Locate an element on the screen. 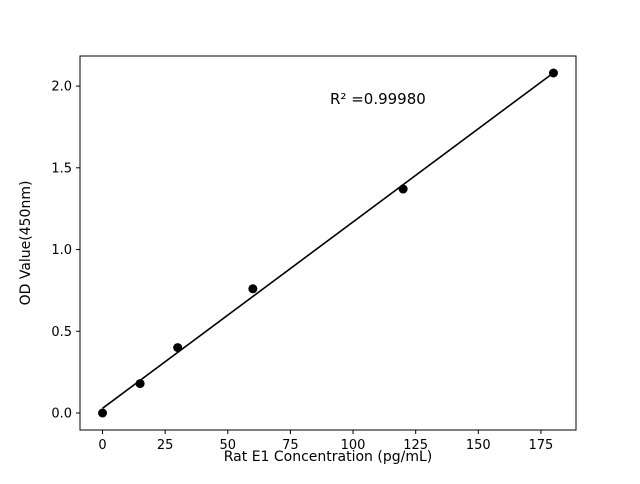  x-tick-label: 125 is located at coordinates (415, 445).